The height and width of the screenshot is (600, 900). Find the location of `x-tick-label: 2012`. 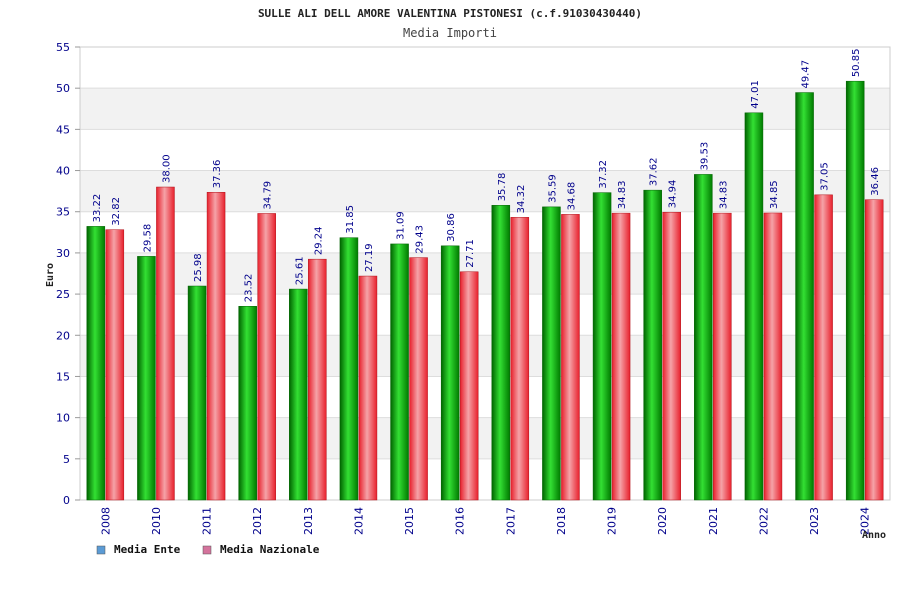

x-tick-label: 2012 is located at coordinates (257, 521).